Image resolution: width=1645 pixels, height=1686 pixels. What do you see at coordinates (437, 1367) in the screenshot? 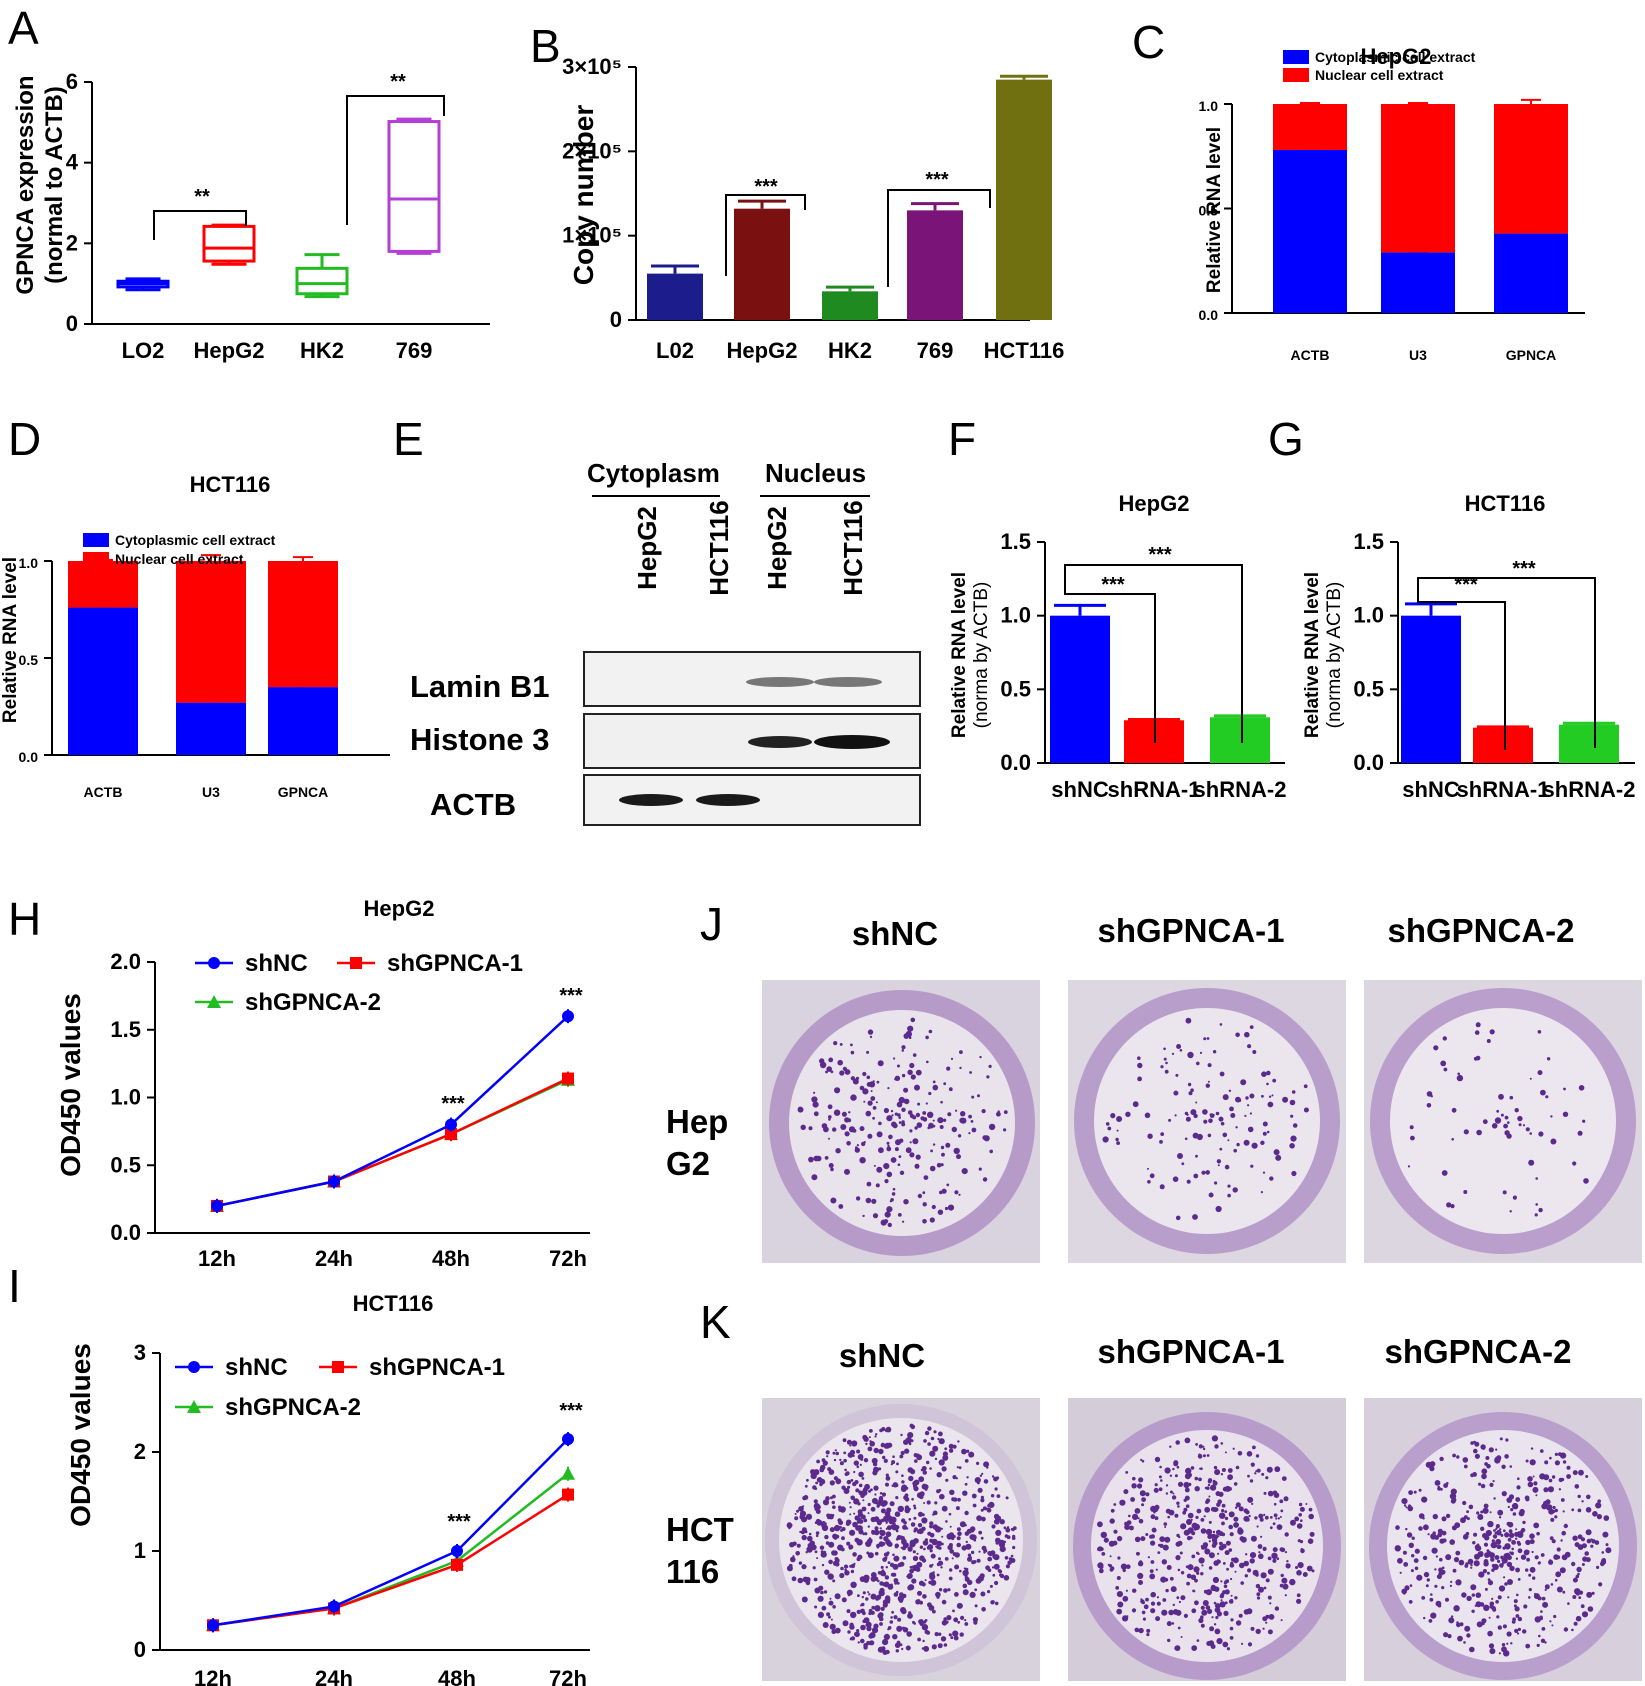
I see `i-legend-label: shGPNCA-1` at bounding box center [437, 1367].